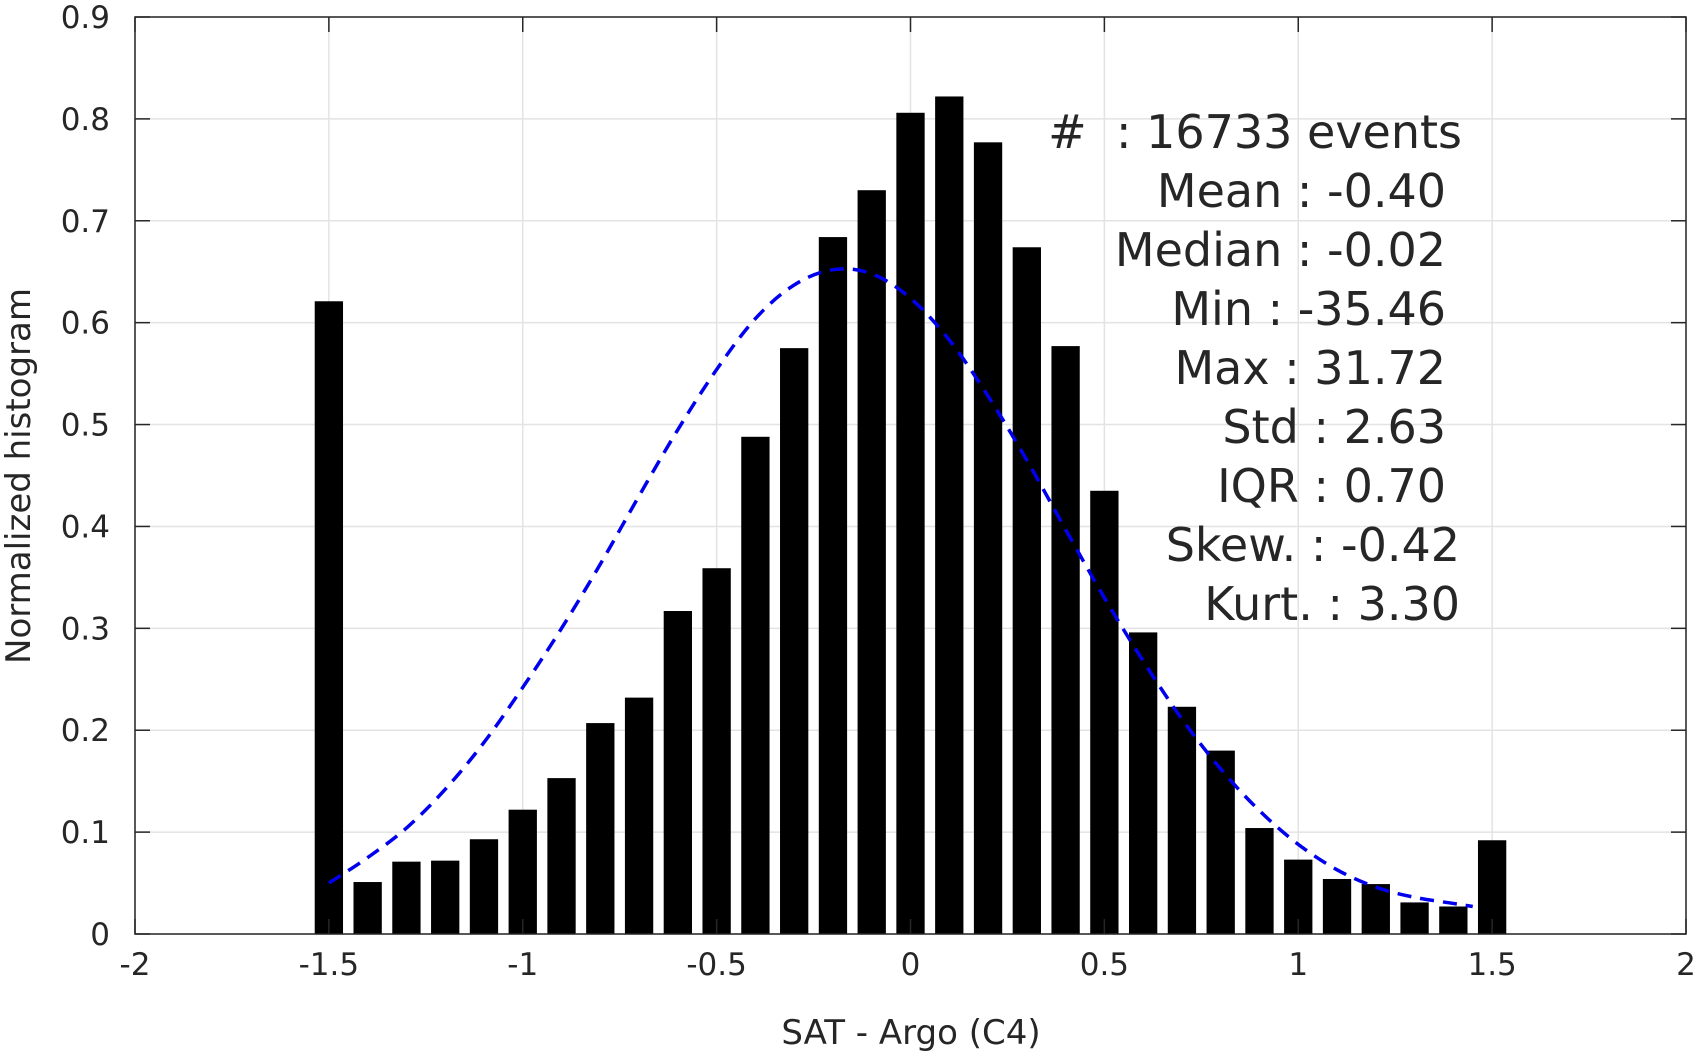 This screenshot has height=1056, width=1703. What do you see at coordinates (19, 476) in the screenshot?
I see `y-axis-label: Normalized histogram` at bounding box center [19, 476].